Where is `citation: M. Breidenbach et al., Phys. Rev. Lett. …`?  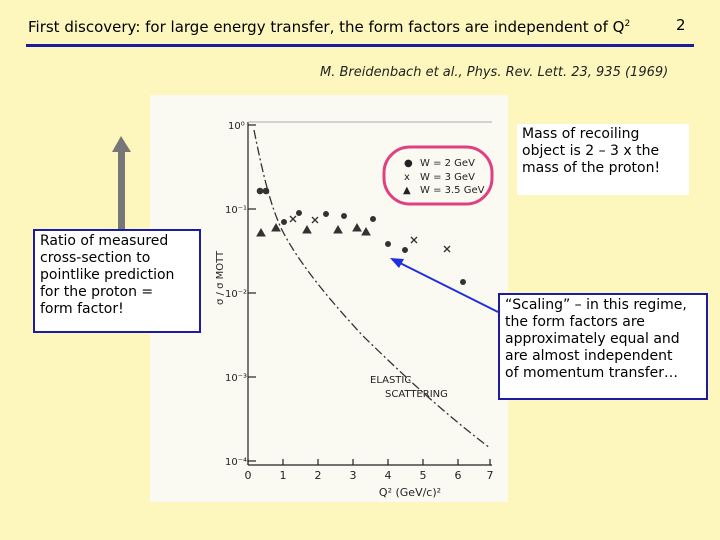 citation: M. Breidenbach et al., Phys. Rev. Lett. … is located at coordinates (494, 72).